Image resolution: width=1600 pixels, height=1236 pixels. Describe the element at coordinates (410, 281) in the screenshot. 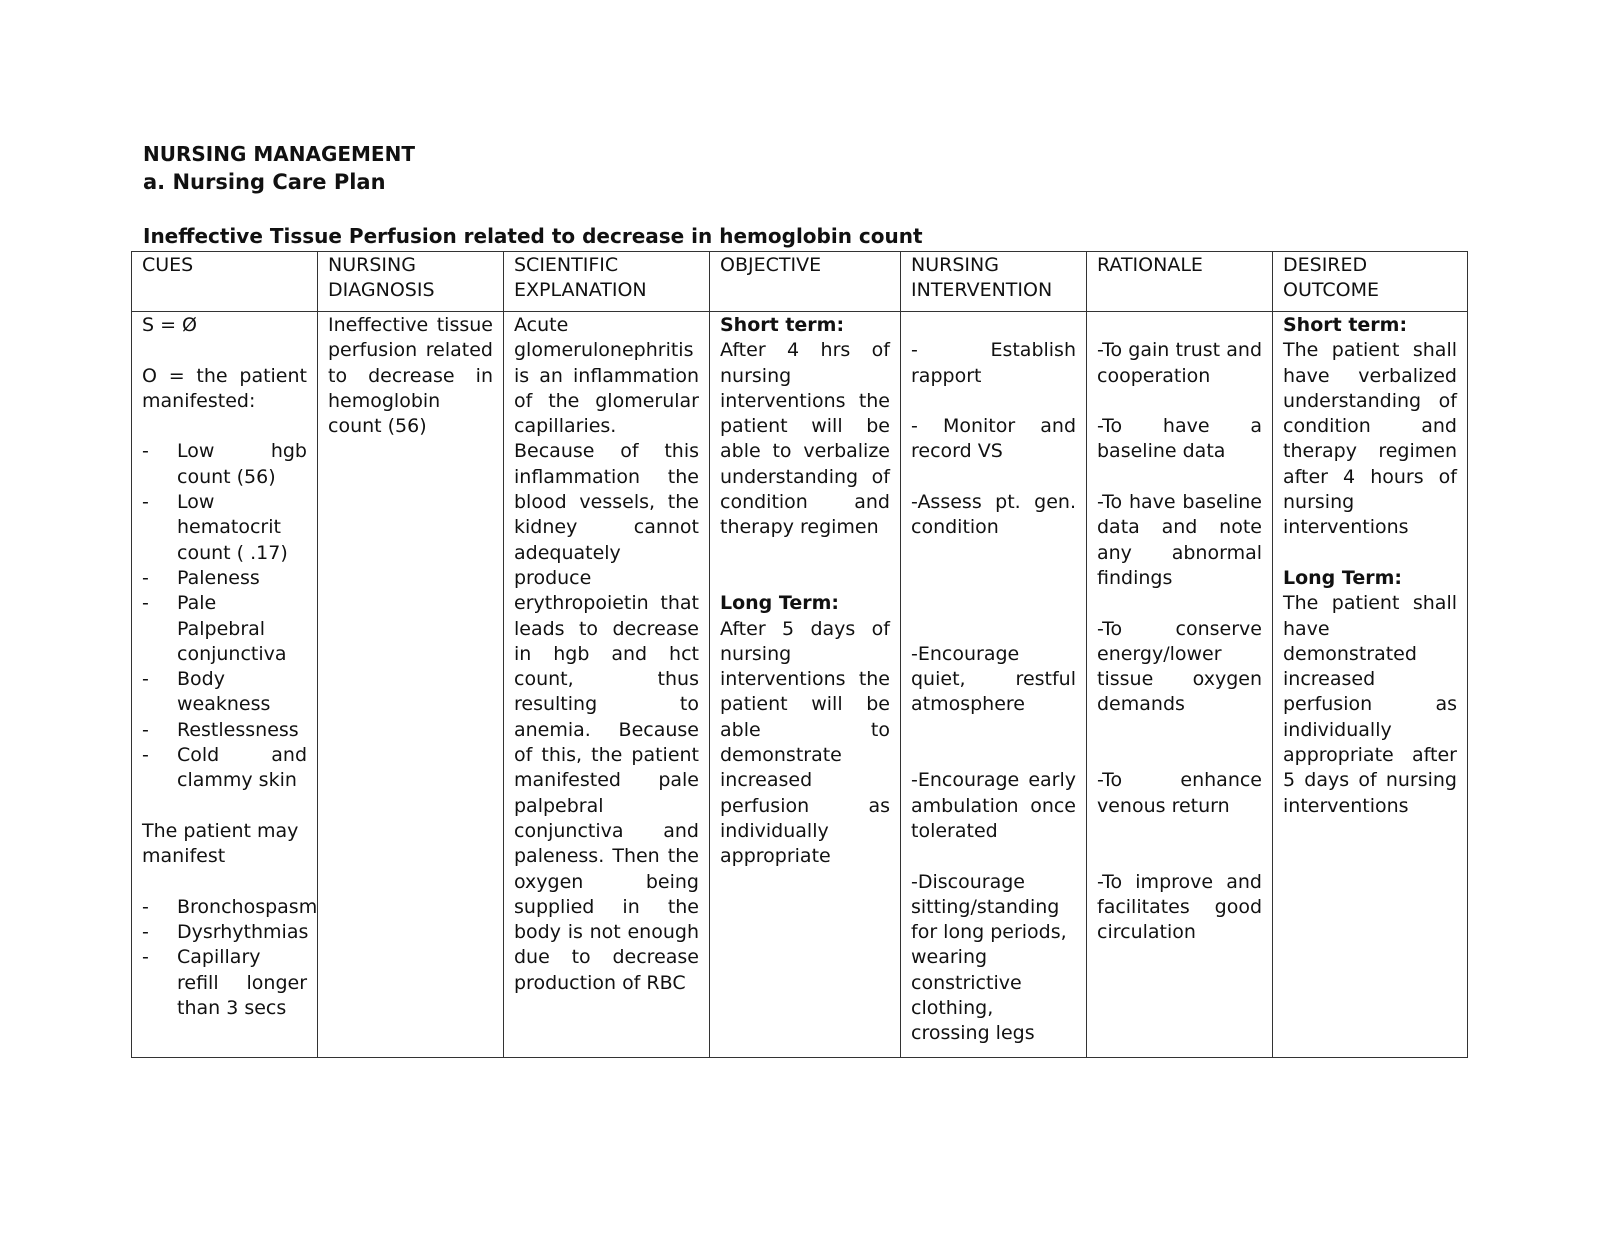

I see `header-diagnosis: NURSING DIAGNOSIS` at that location.